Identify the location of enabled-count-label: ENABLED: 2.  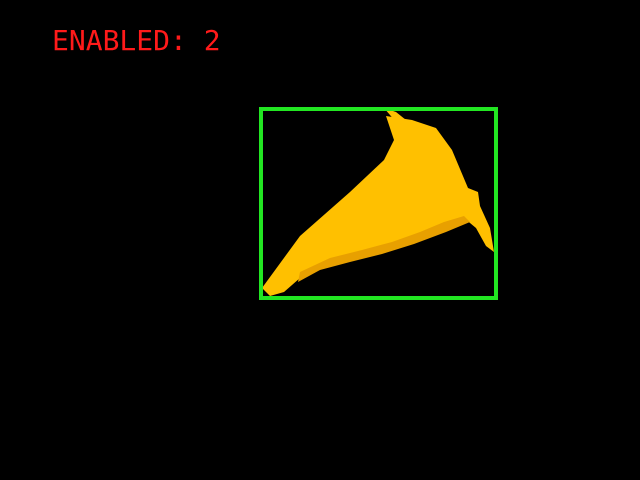
(136, 40).